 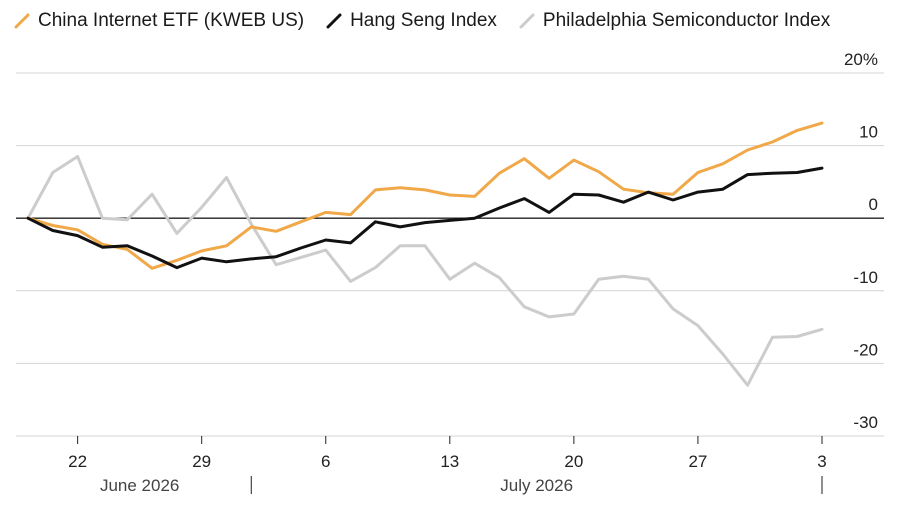 I want to click on month-label: June 2026, so click(x=139, y=485).